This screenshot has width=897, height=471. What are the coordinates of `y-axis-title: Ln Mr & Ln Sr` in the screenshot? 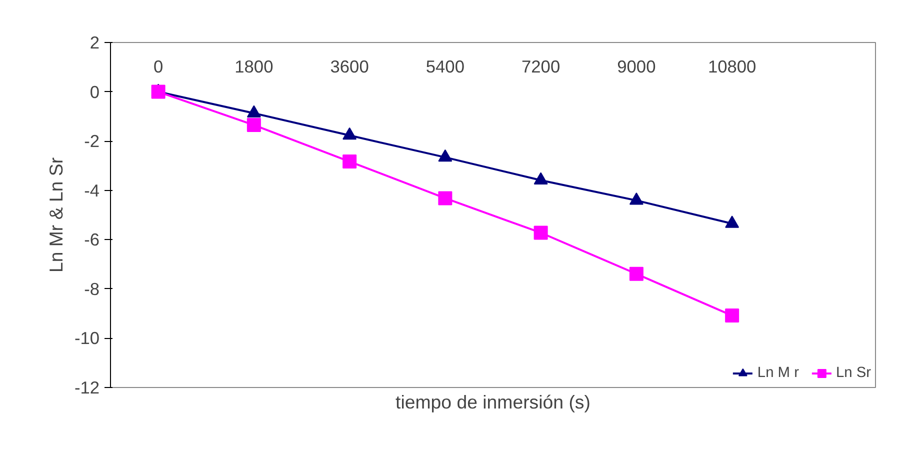 It's located at (55, 215).